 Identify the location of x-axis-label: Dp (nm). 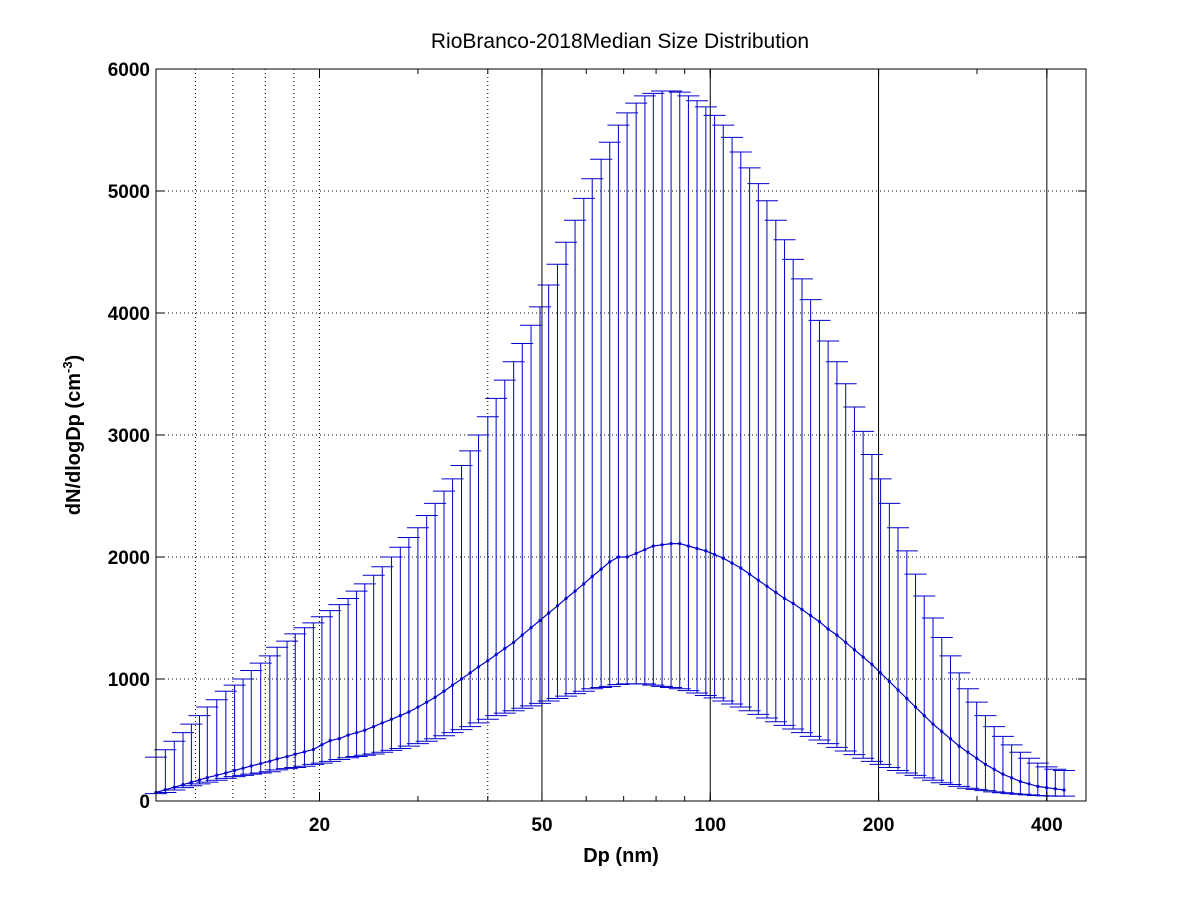
(621, 856).